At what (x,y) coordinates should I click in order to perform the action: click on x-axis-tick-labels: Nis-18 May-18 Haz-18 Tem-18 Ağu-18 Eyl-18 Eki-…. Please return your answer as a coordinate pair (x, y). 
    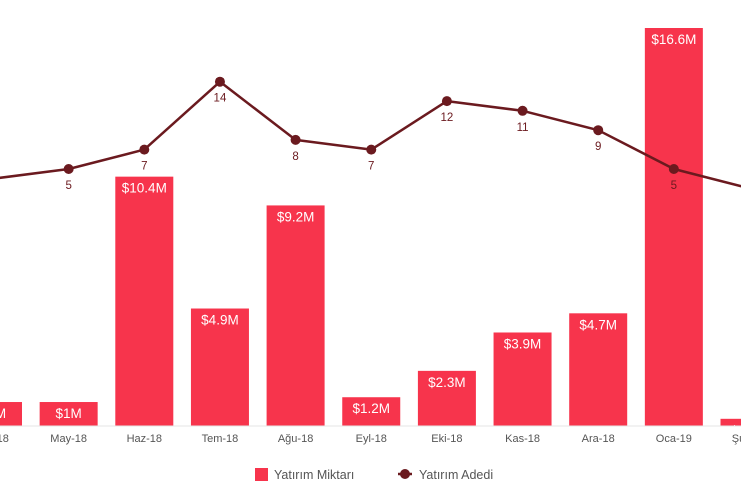
    Looking at the image, I should click on (370, 439).